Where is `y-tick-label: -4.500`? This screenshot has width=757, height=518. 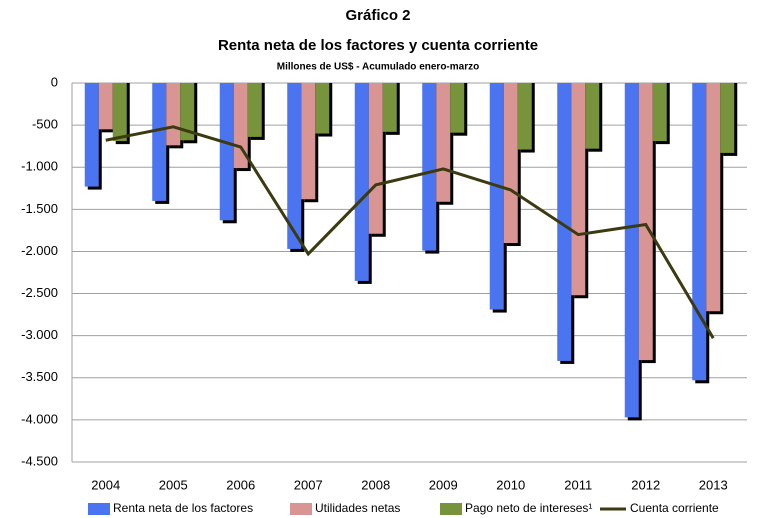 y-tick-label: -4.500 is located at coordinates (39, 460).